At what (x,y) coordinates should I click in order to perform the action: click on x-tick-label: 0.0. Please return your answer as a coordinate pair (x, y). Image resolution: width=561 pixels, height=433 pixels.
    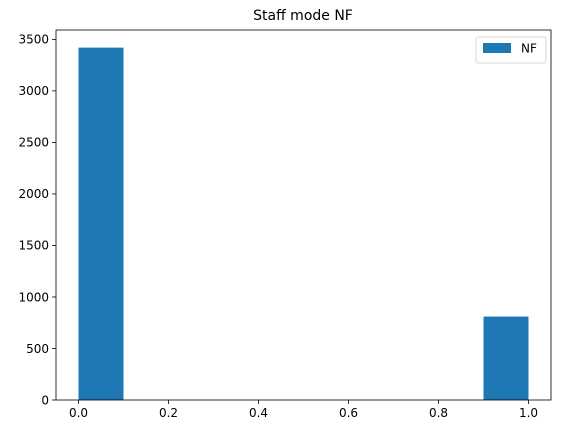
    Looking at the image, I should click on (78, 413).